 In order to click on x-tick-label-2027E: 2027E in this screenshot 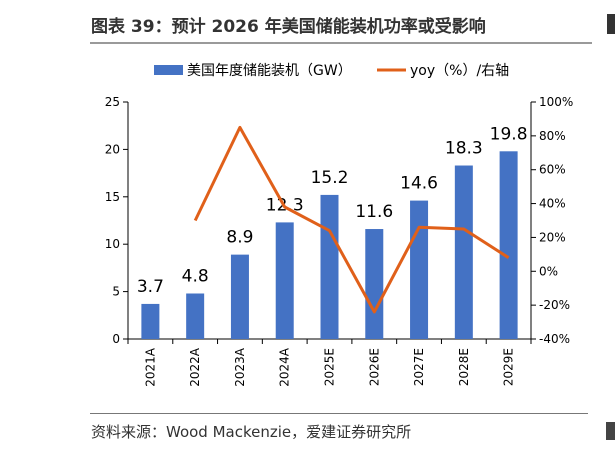, I will do `click(419, 367)`.